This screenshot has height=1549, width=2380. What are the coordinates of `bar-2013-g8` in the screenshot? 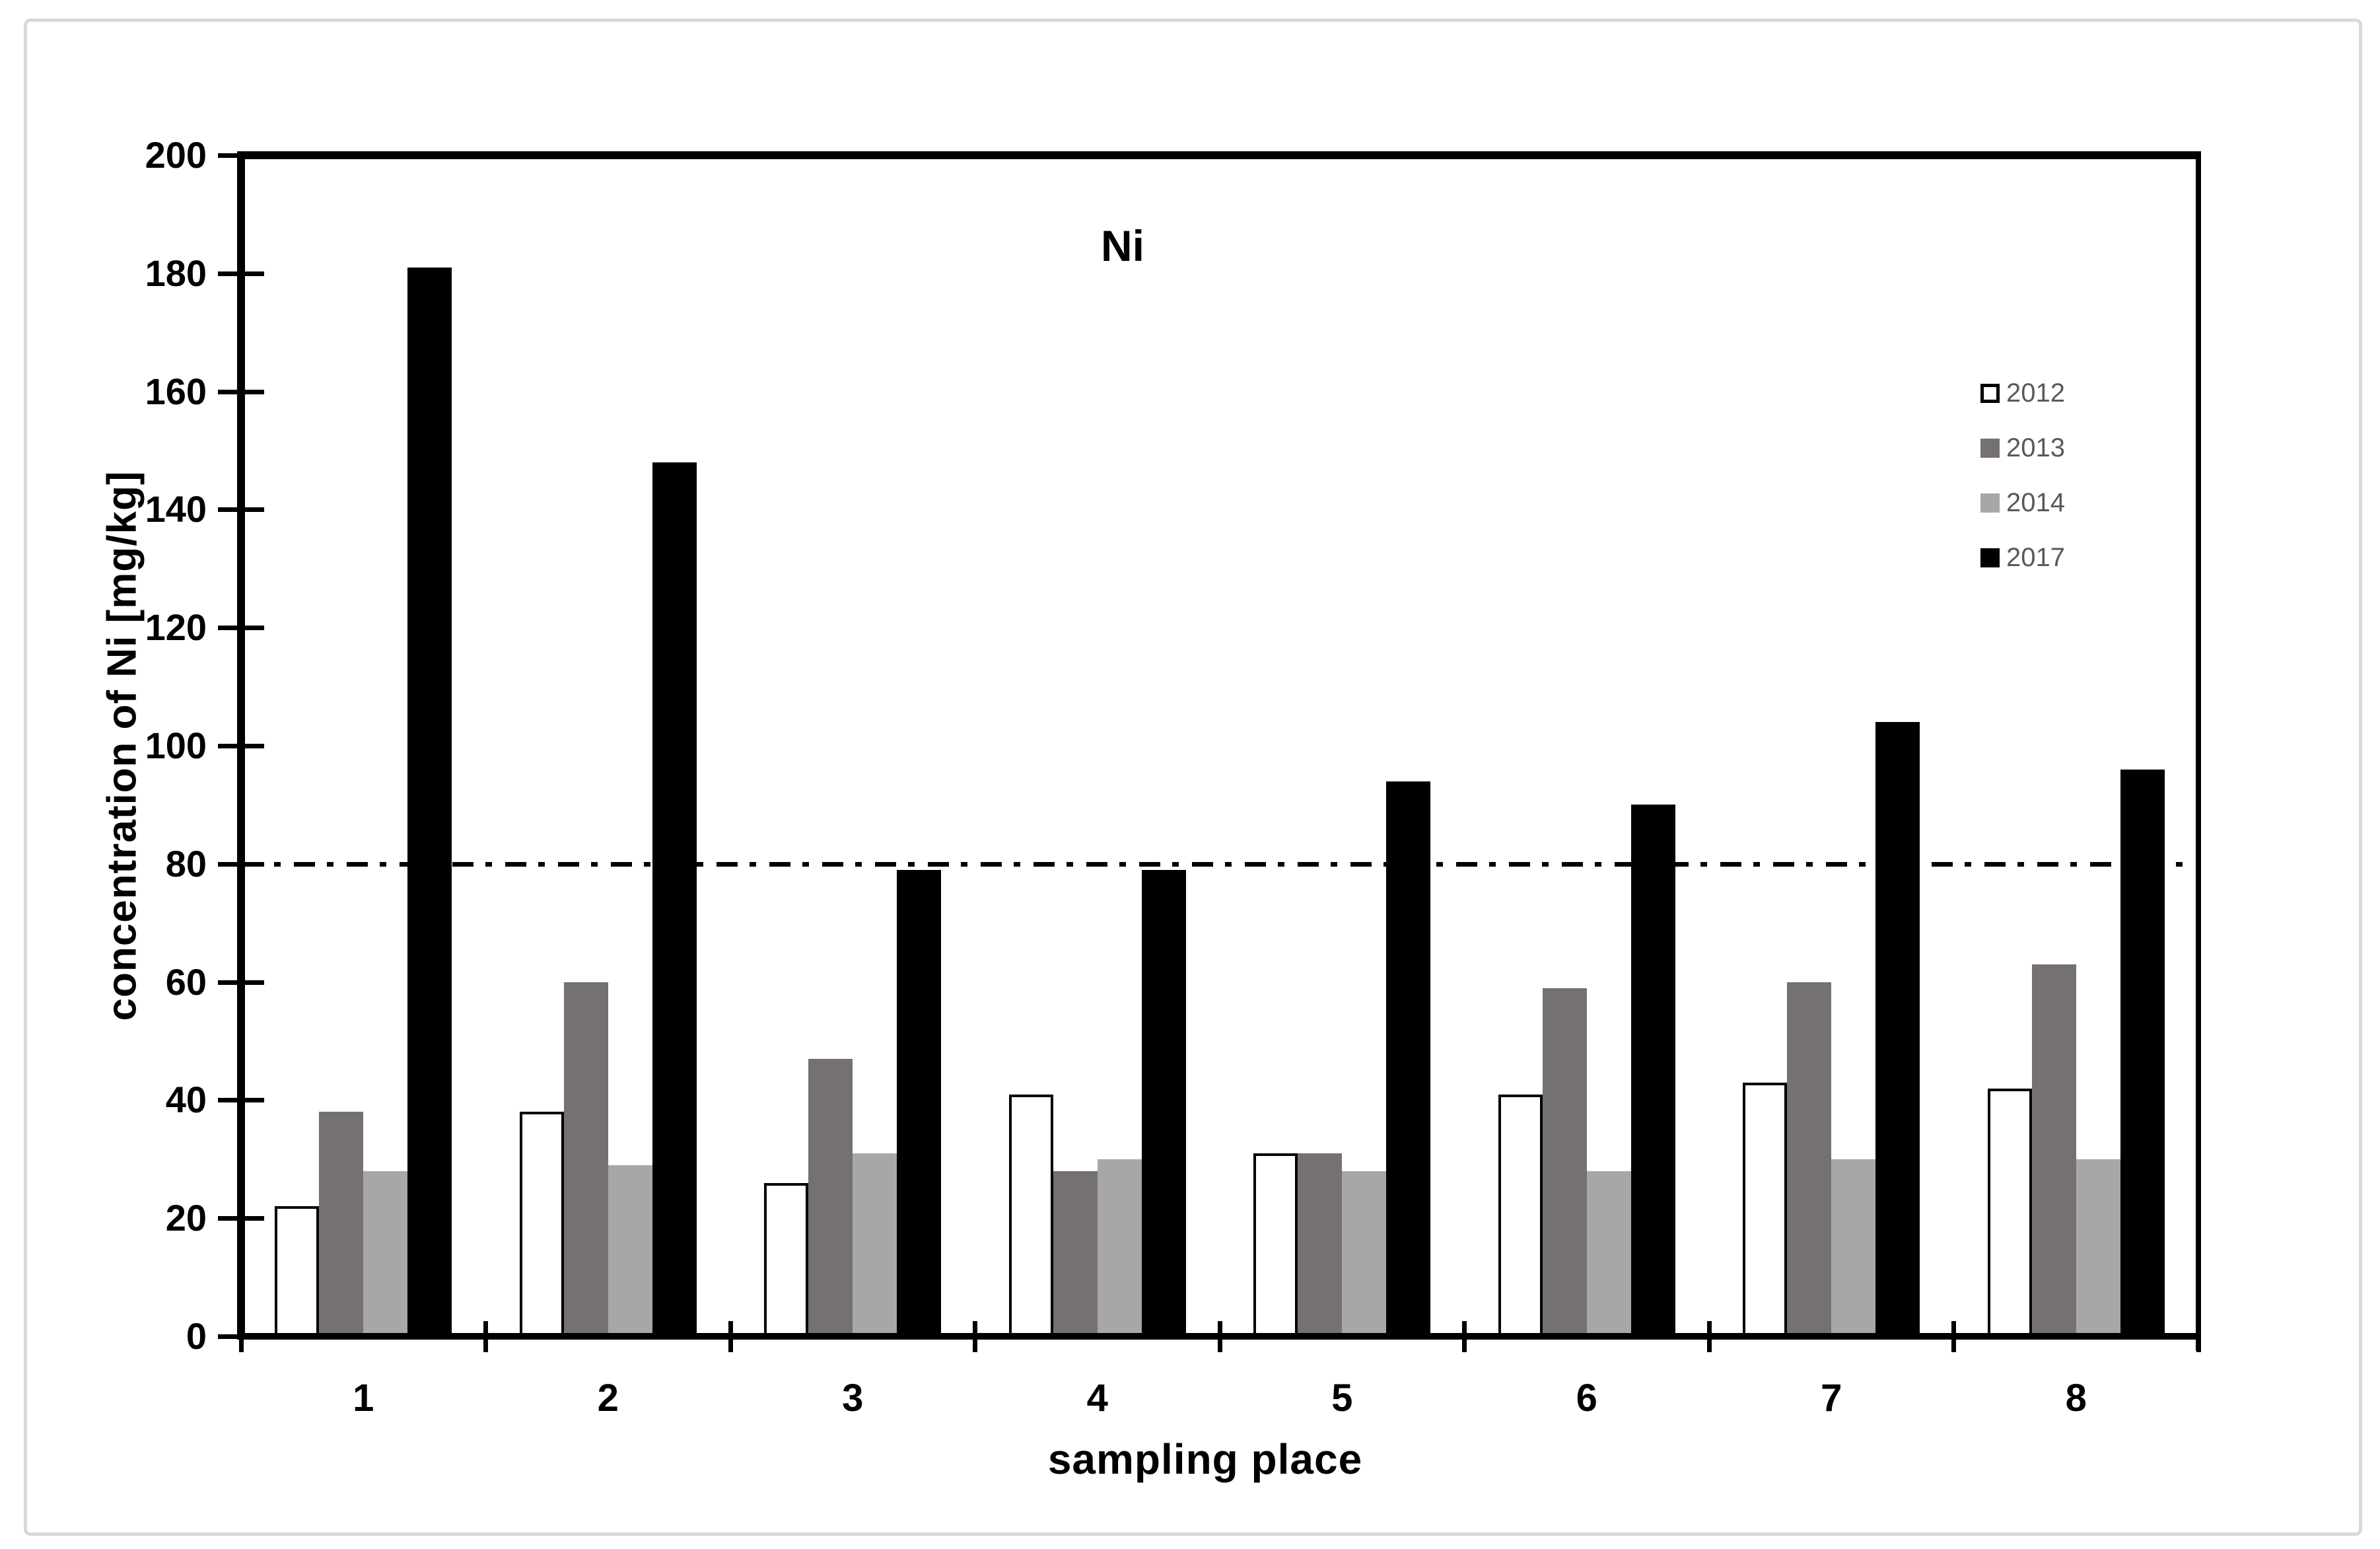 It's located at (2053, 1150).